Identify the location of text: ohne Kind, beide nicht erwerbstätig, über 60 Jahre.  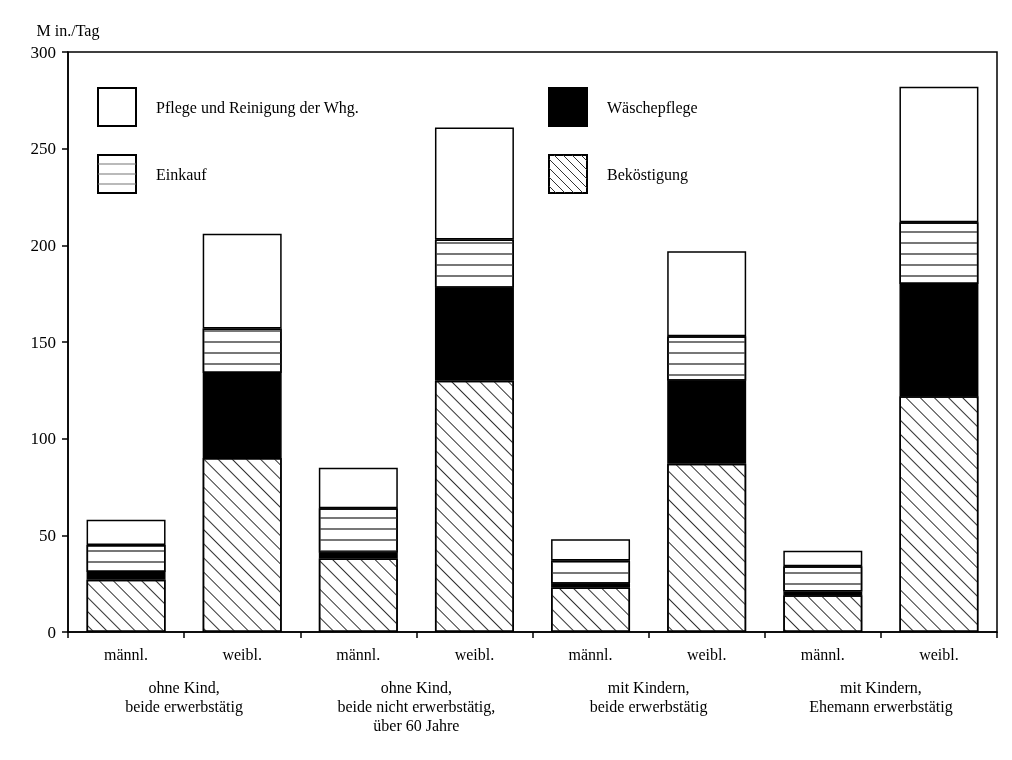
(416, 706).